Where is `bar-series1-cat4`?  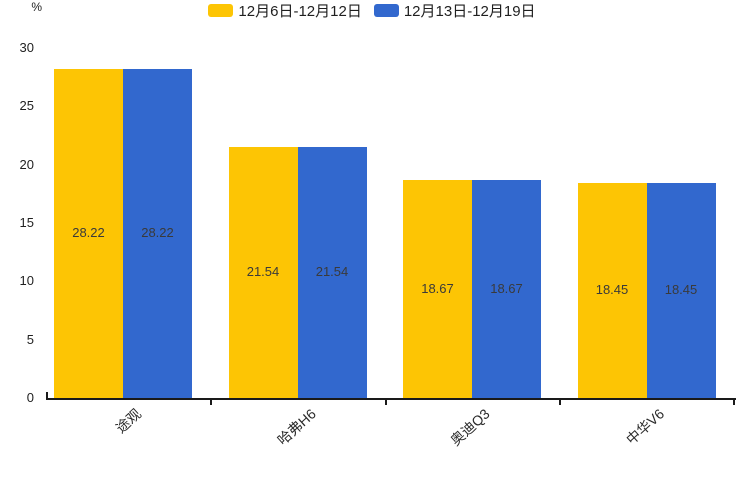 bar-series1-cat4 is located at coordinates (612, 290).